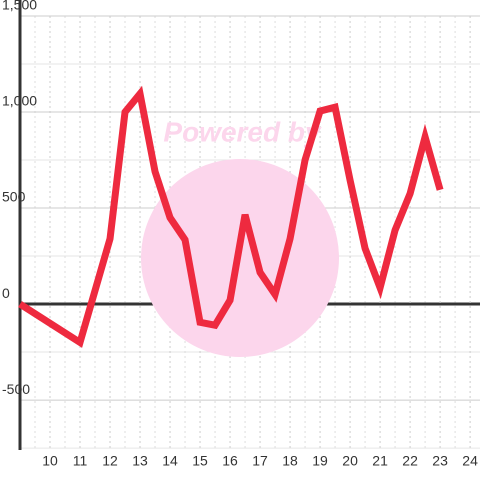  I want to click on watermark-text: Powered by, so click(242, 131).